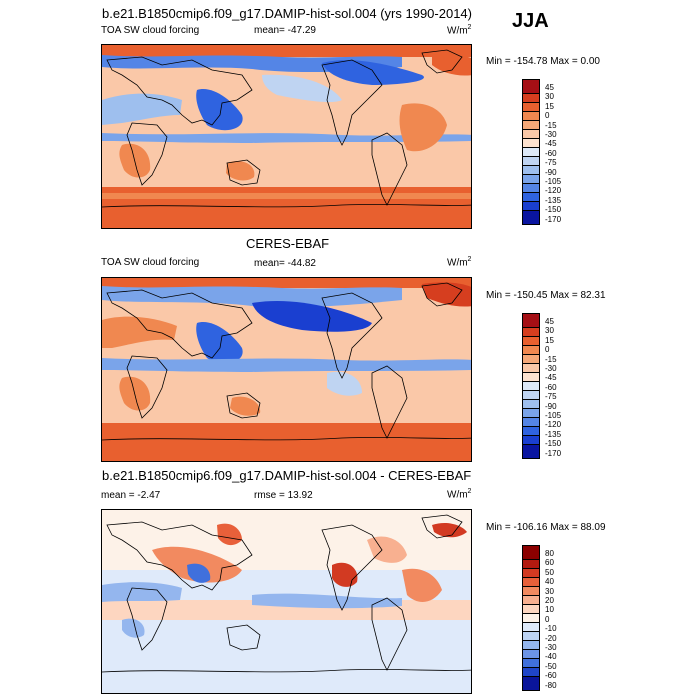 The width and height of the screenshot is (700, 700). I want to click on panel2-colorbar, so click(531, 386).